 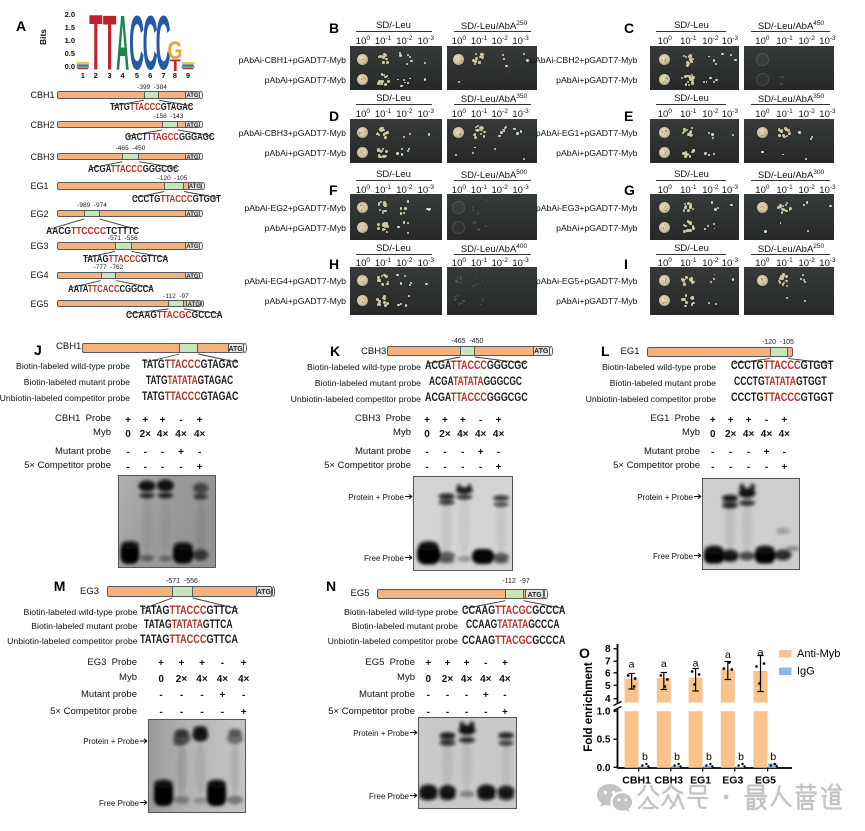 I want to click on svg-text: 2.0, so click(x=70, y=14).